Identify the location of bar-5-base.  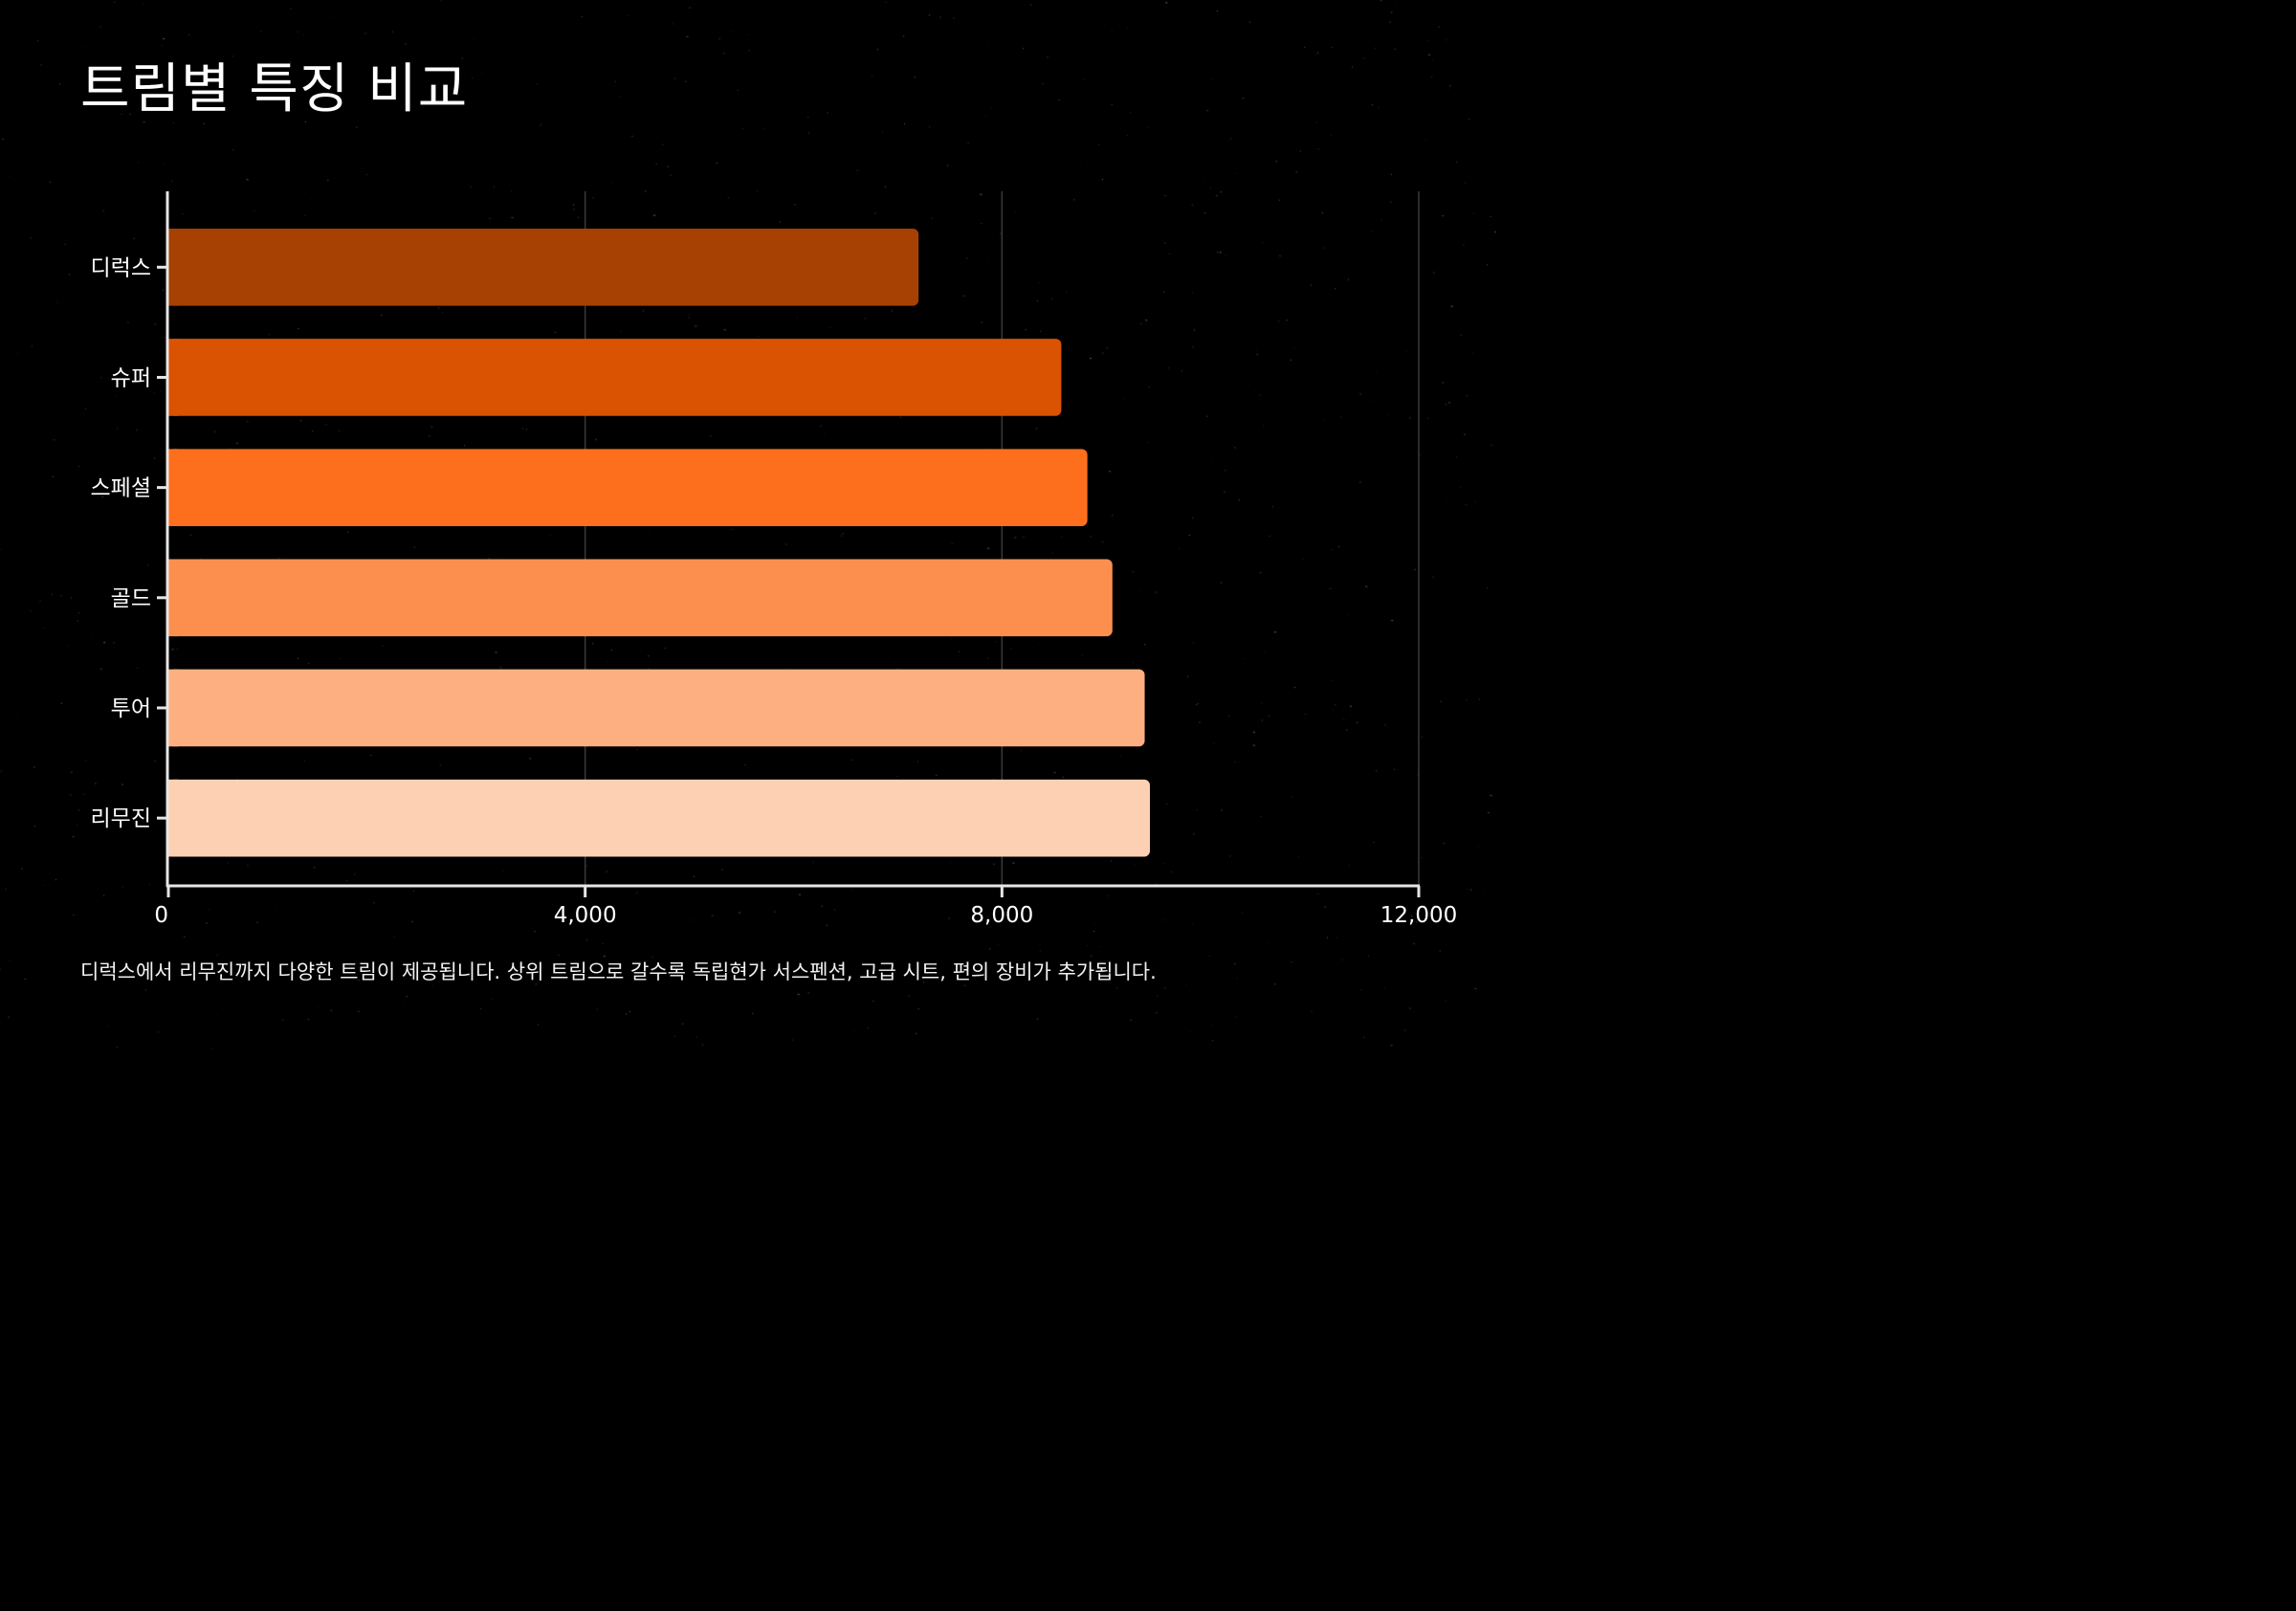
(173, 708).